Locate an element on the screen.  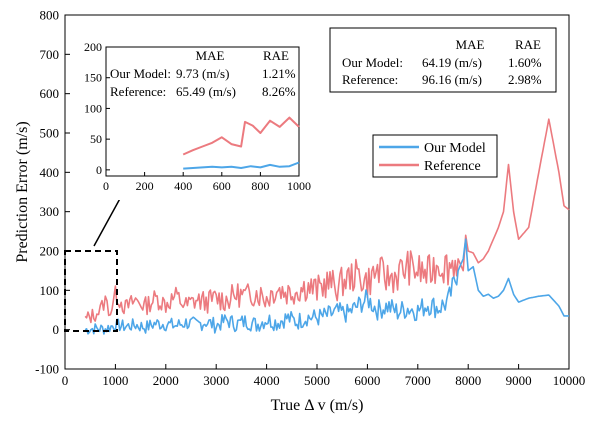
y-tick-label: 100 is located at coordinates (50, 290).